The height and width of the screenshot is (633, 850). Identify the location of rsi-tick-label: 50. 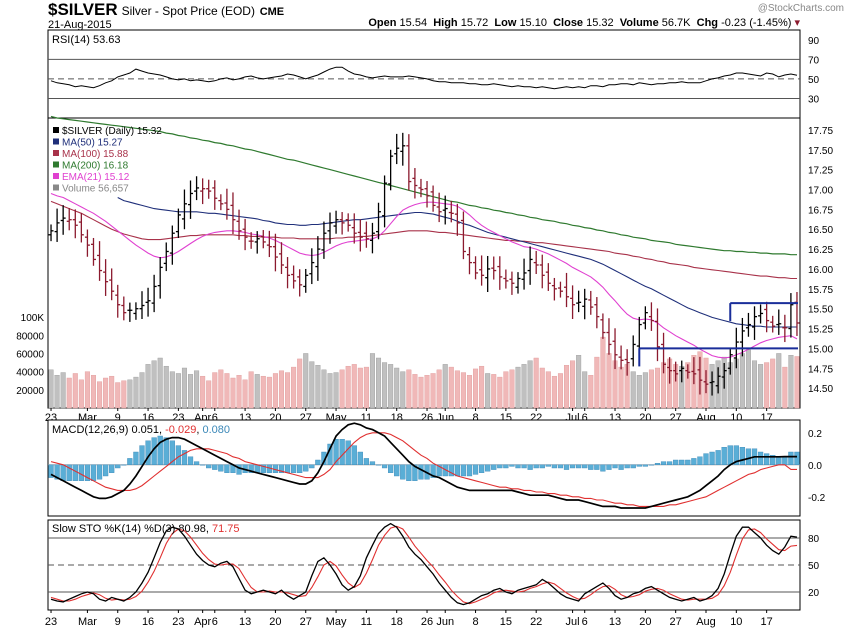
(814, 80).